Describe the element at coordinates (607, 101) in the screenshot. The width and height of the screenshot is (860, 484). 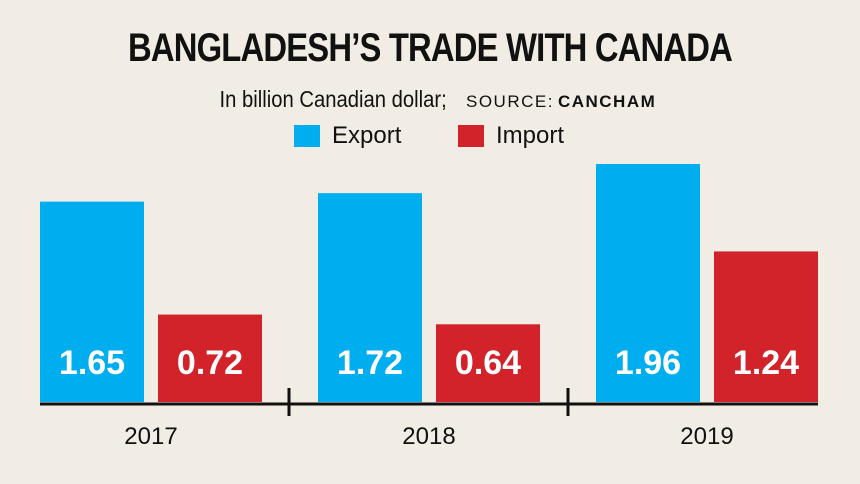
I see `source-name: CANCHAM` at that location.